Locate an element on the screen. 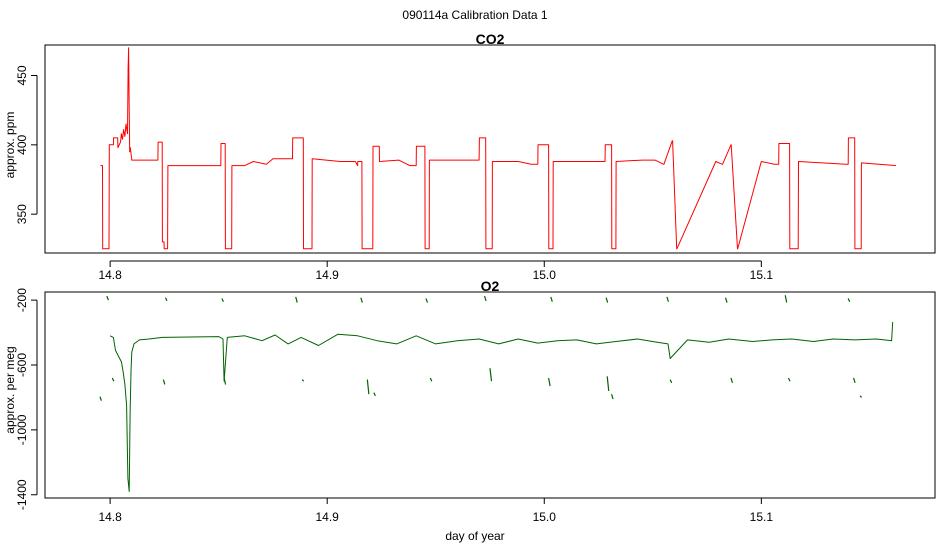 Image resolution: width=950 pixels, height=550 pixels. o2-y-tick-label: -200 is located at coordinates (22, 300).